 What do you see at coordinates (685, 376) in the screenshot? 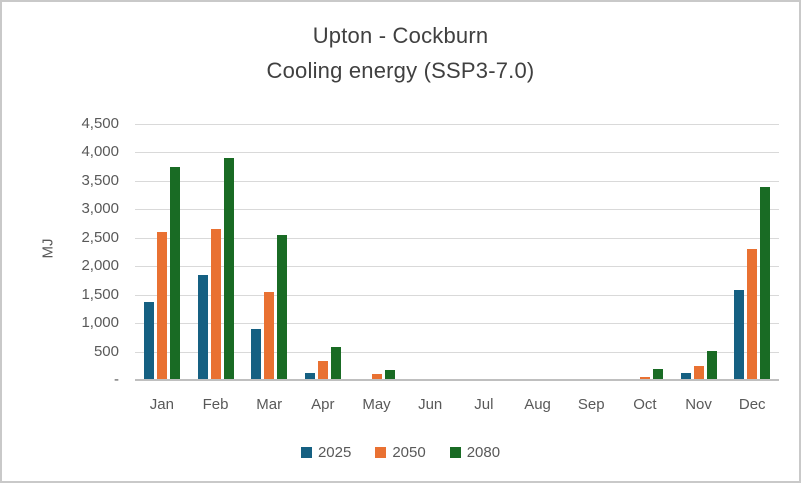
I see `bar-2025-nov` at bounding box center [685, 376].